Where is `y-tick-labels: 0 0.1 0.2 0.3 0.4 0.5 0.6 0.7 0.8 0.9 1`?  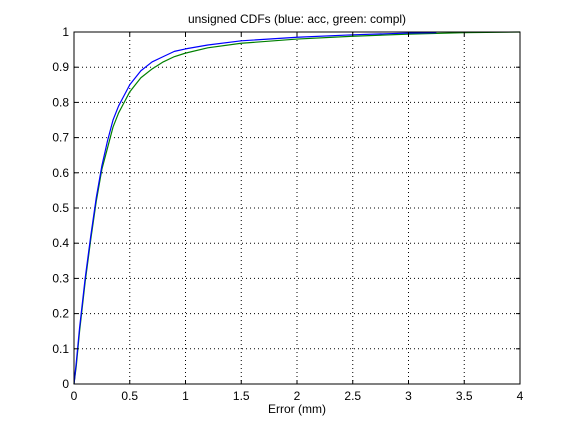
y-tick-labels: 0 0.1 0.2 0.3 0.4 0.5 0.6 0.7 0.8 0.9 1 is located at coordinates (60, 208).